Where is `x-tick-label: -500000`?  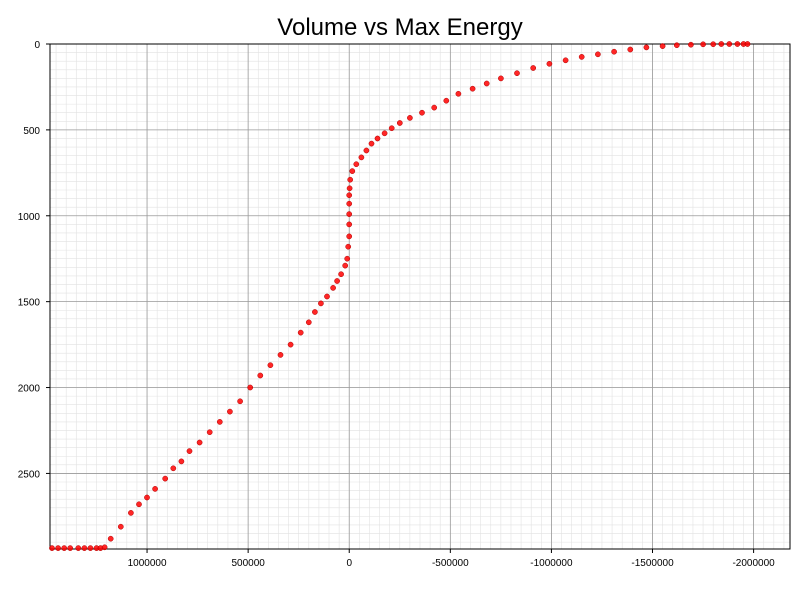
x-tick-label: -500000 is located at coordinates (450, 563).